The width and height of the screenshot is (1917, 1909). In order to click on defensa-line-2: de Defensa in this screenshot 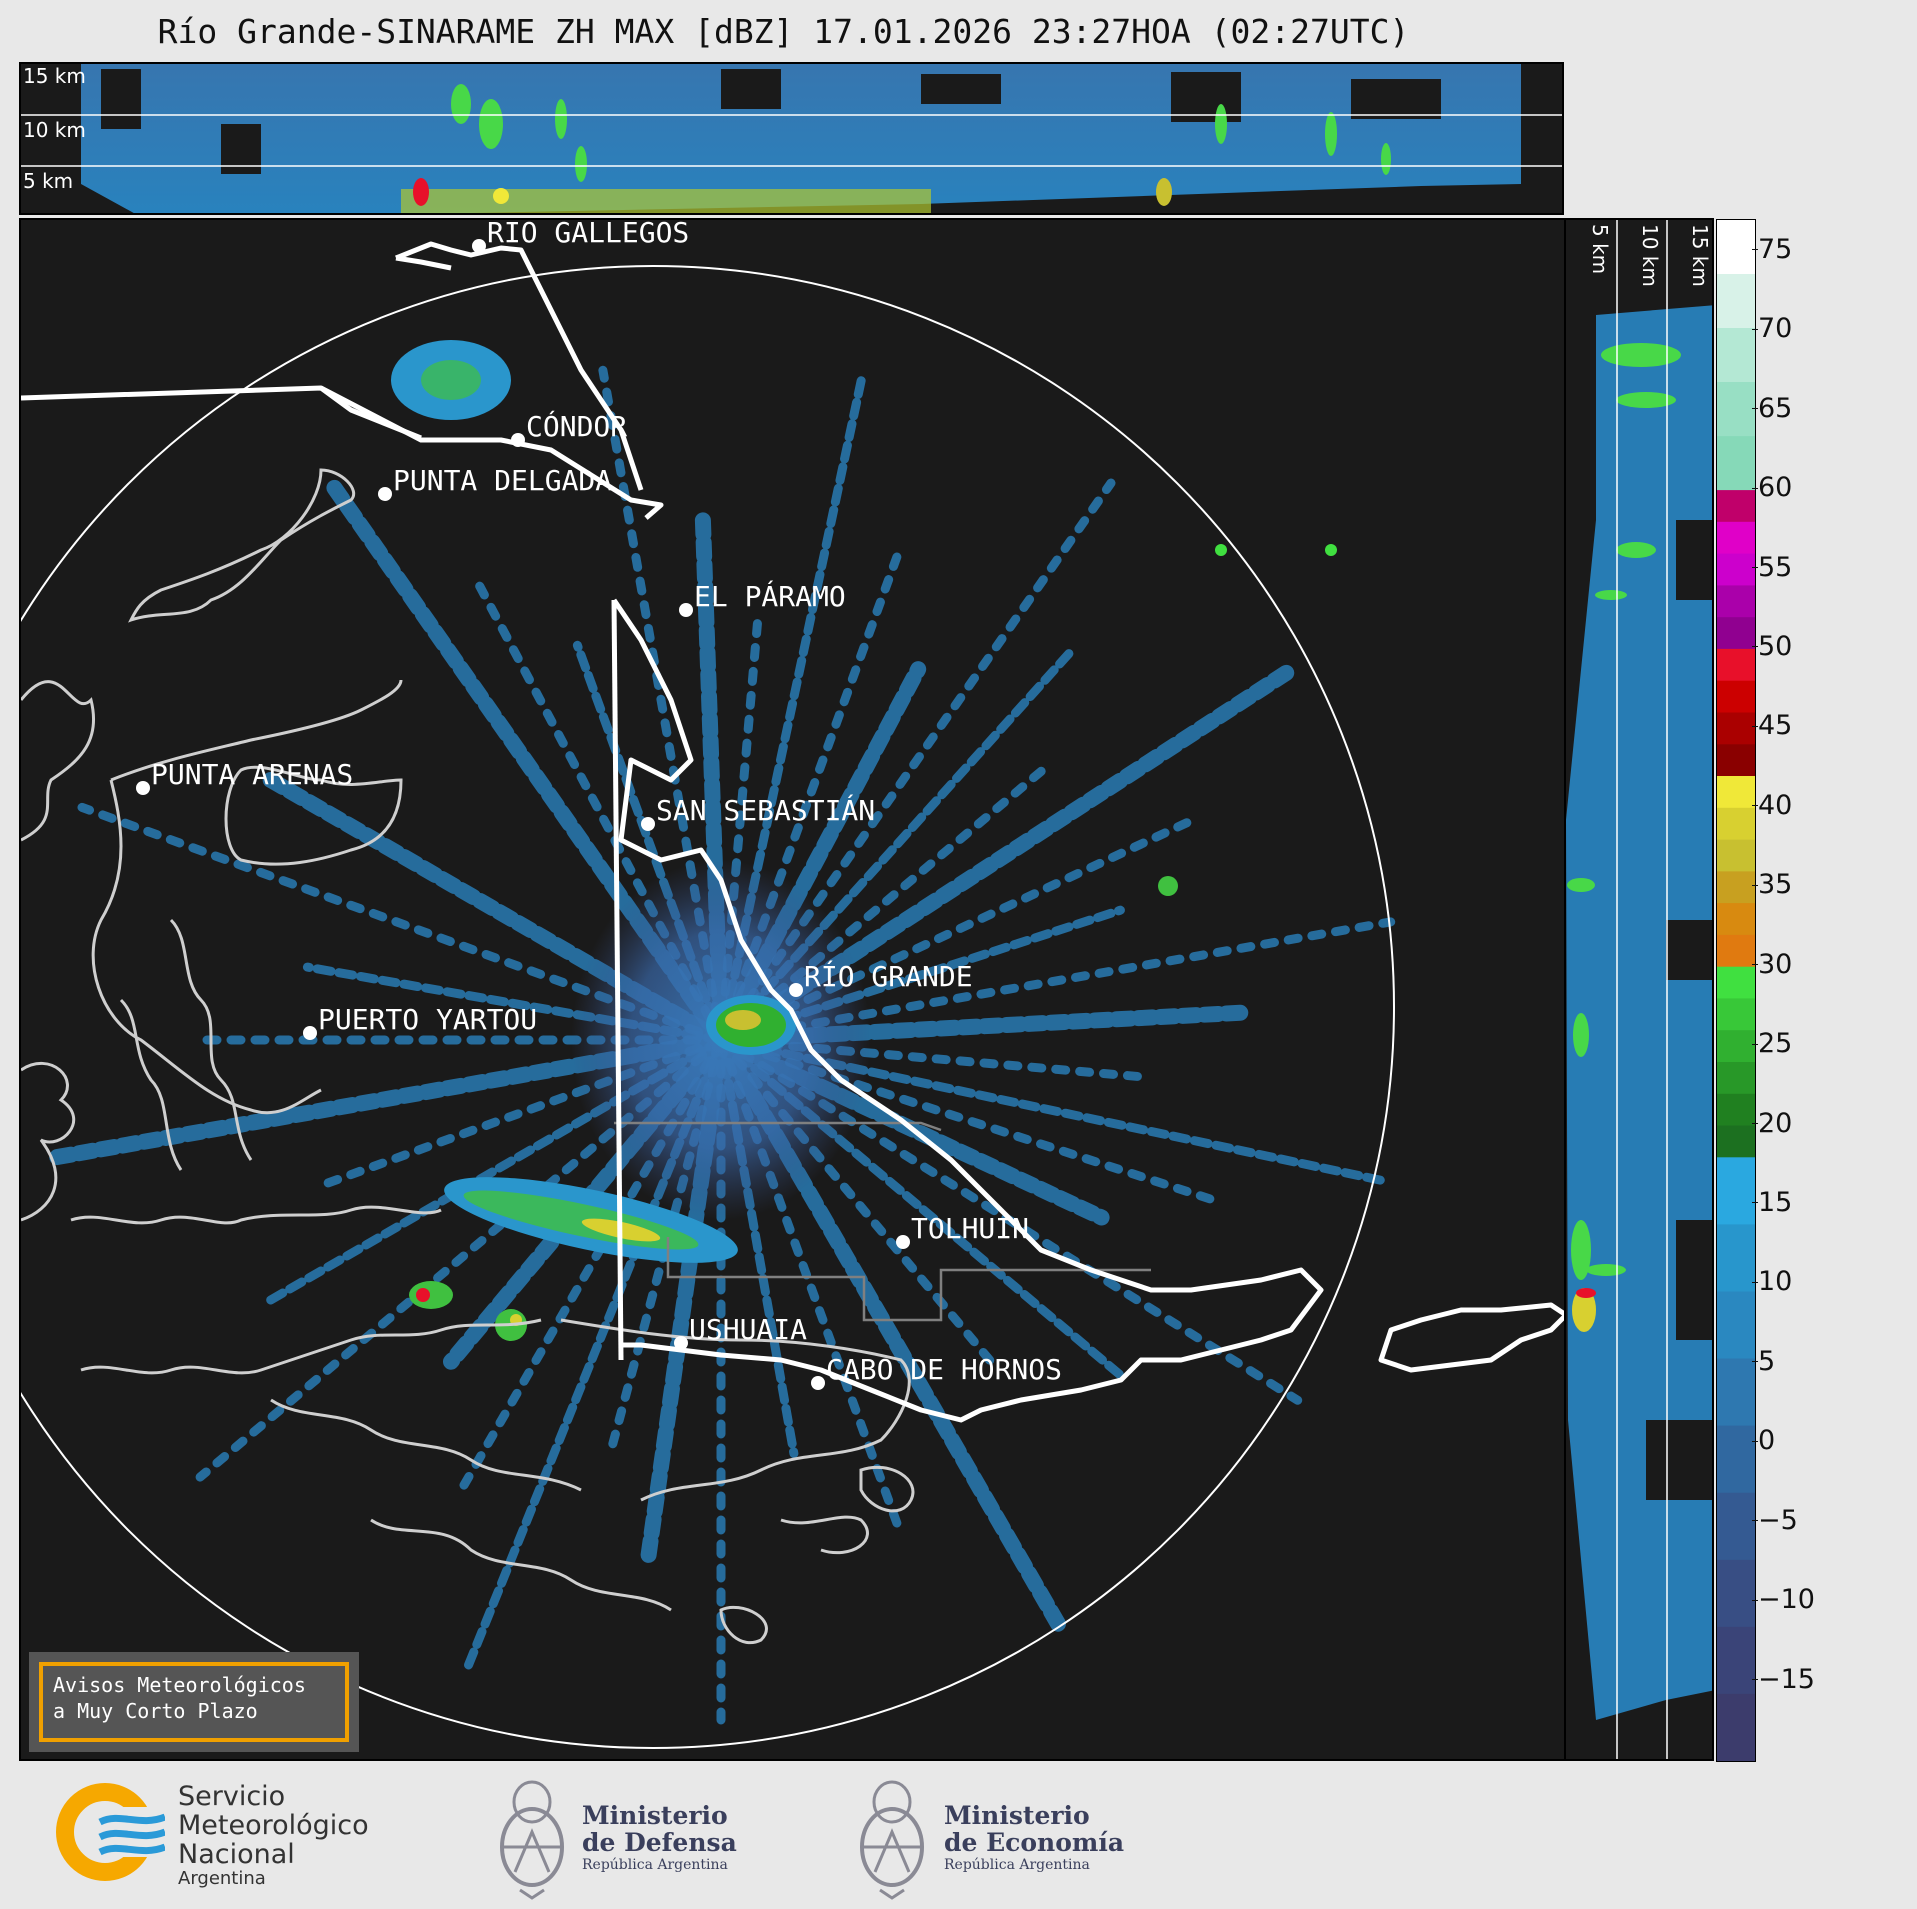, I will do `click(659, 1842)`.